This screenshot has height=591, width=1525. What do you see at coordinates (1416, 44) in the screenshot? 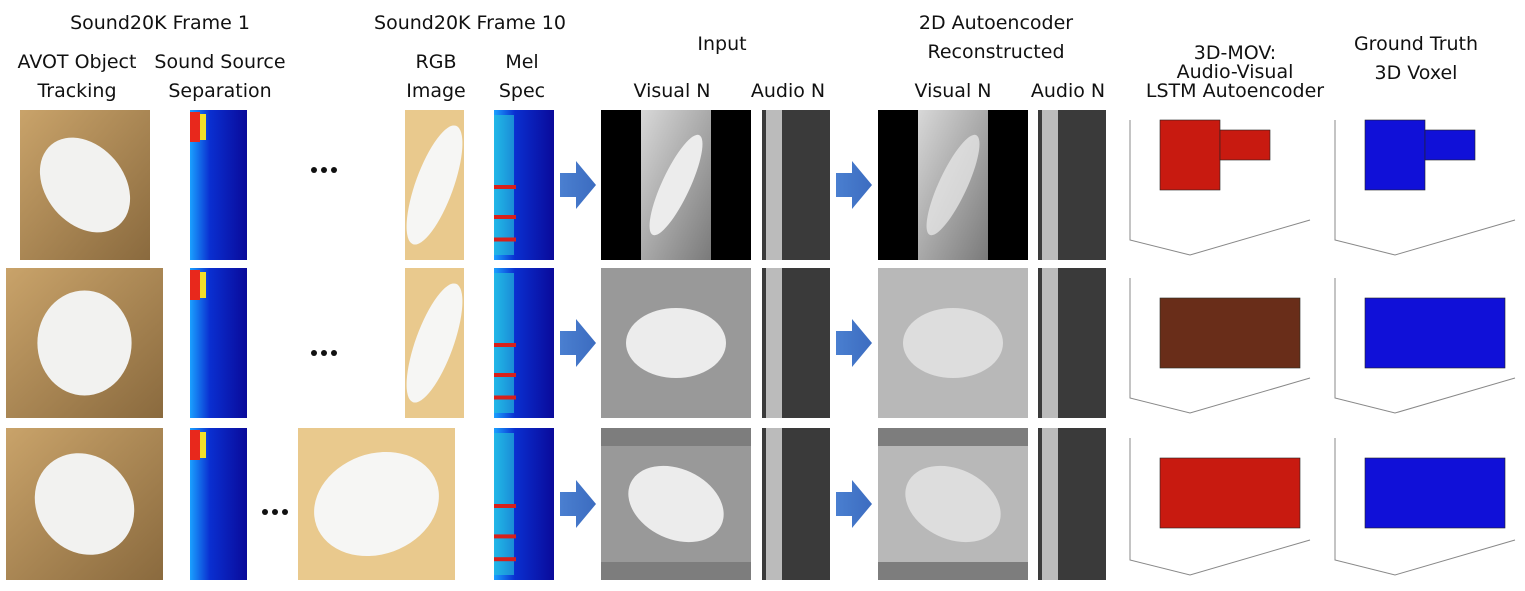
I see `column-label: Ground Truth` at bounding box center [1416, 44].